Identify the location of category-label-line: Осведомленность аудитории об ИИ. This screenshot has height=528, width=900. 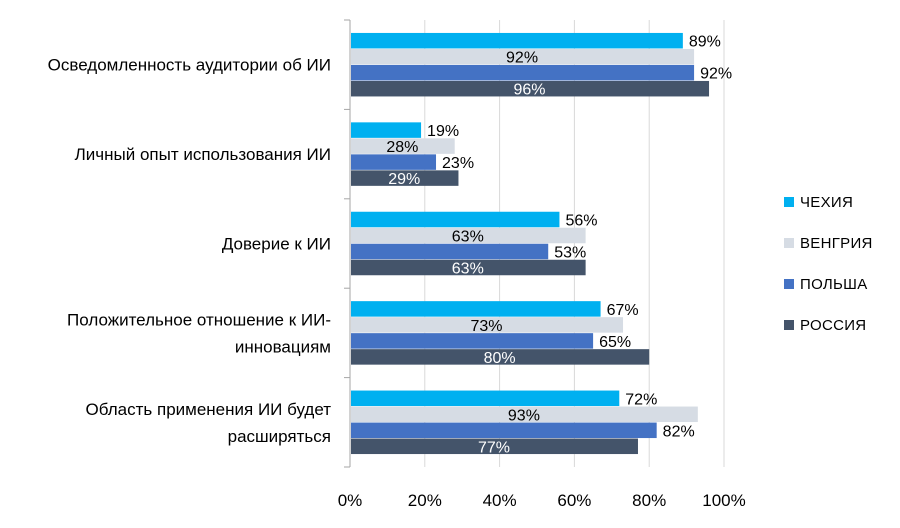
(189, 65).